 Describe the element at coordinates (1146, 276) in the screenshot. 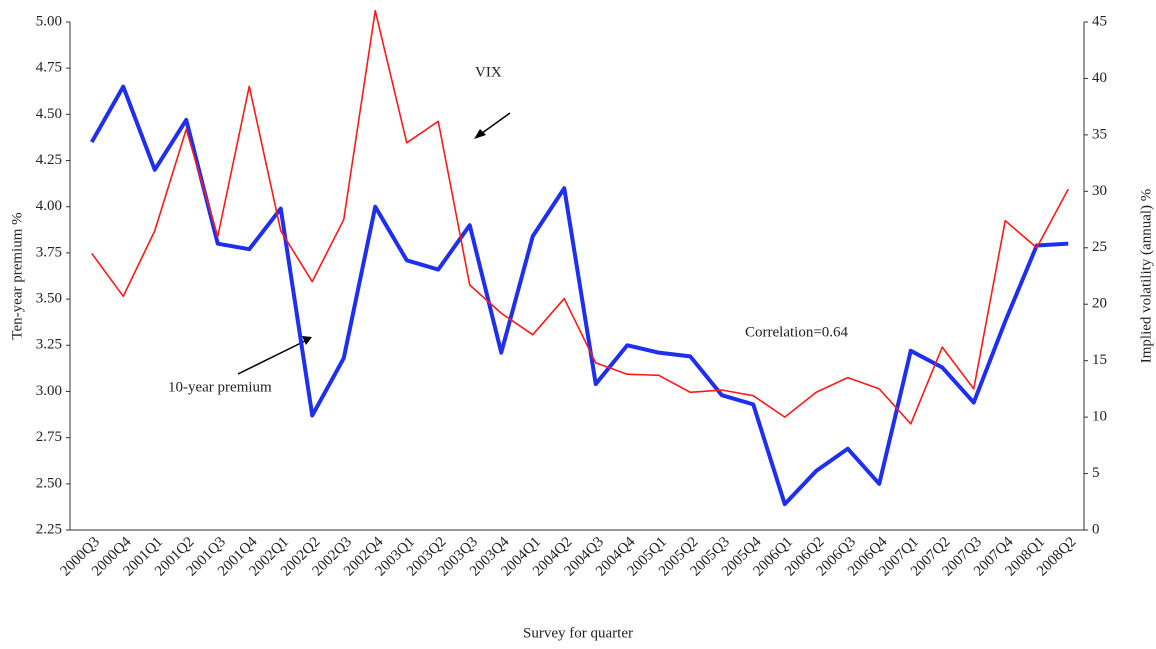

I see `y2-axis-label: Implied volatility (annual) %` at that location.